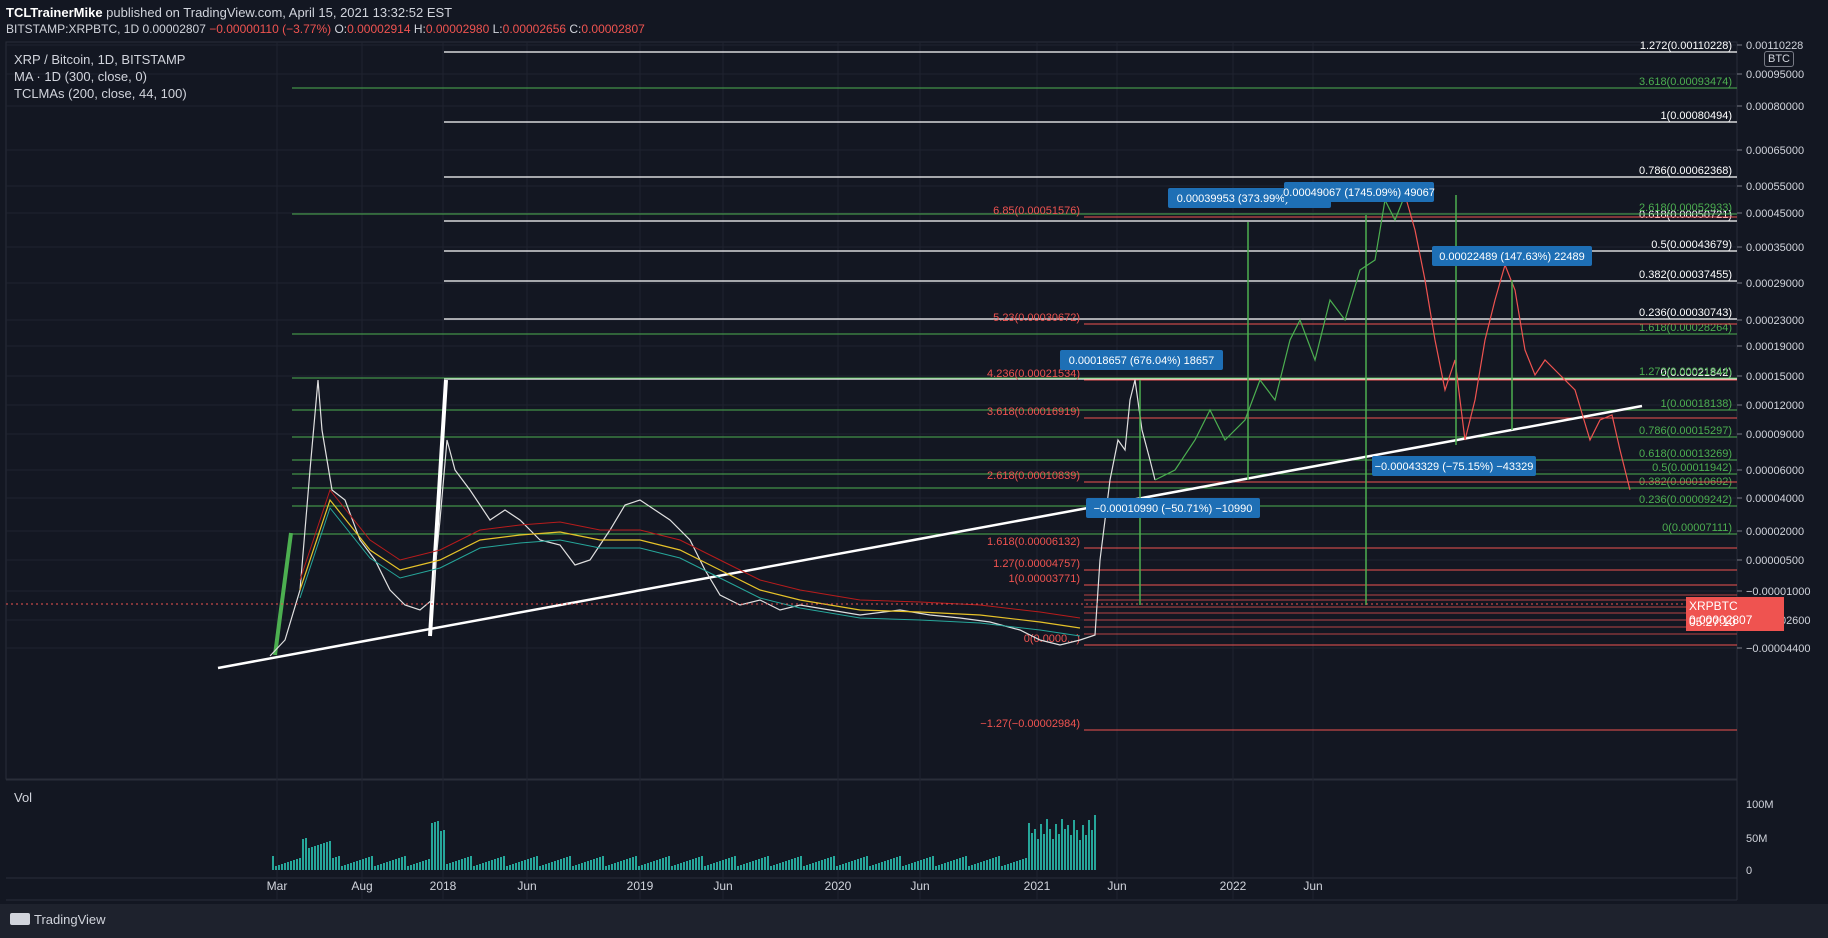 The image size is (1828, 938). I want to click on candle-path, so click(712, 518).